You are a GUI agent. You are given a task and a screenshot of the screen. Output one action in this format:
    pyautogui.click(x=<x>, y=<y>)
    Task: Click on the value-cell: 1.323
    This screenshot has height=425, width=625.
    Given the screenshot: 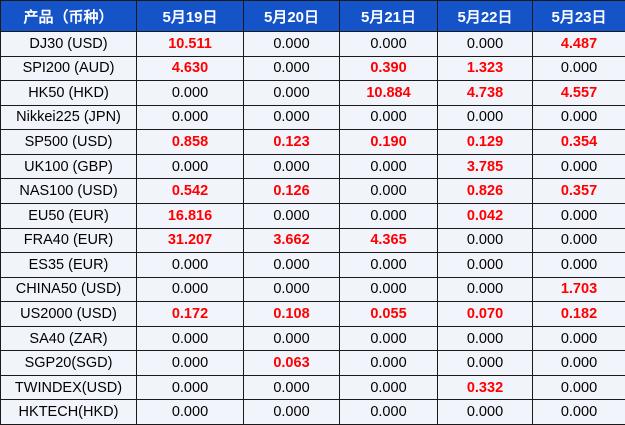 What is the action you would take?
    pyautogui.click(x=485, y=68)
    